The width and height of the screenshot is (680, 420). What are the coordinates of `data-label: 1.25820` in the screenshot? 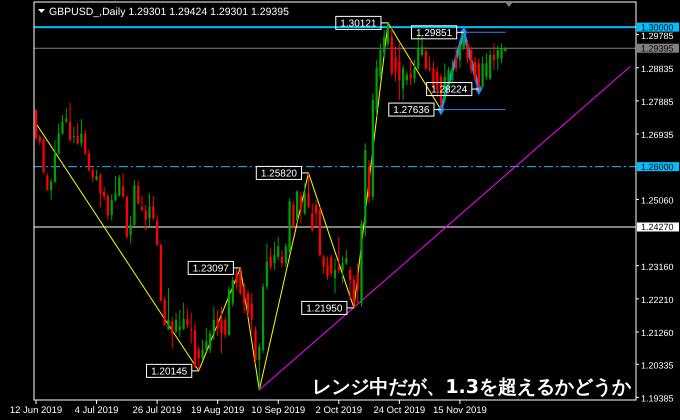 It's located at (279, 174).